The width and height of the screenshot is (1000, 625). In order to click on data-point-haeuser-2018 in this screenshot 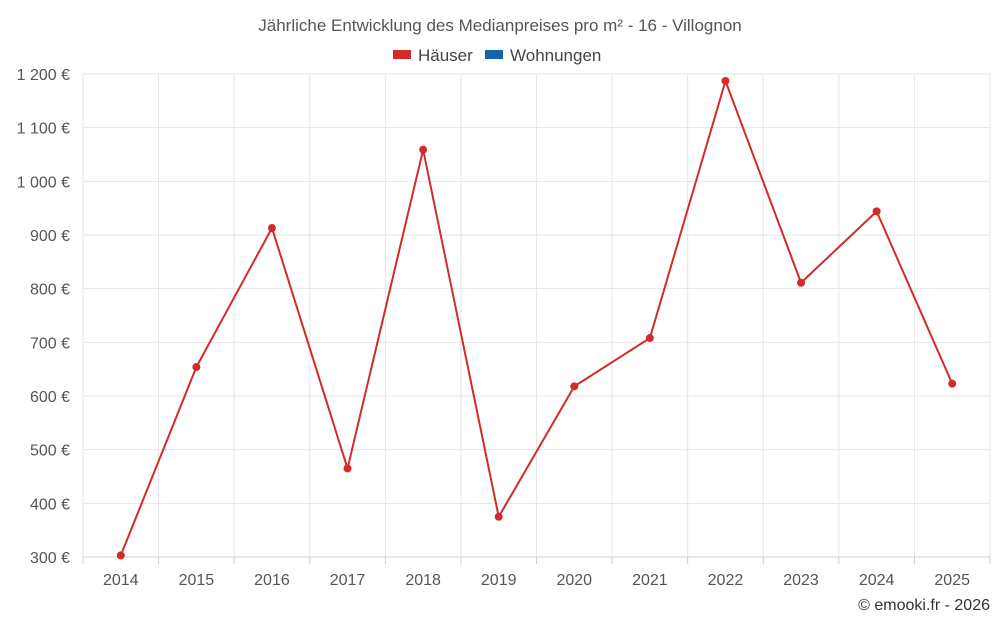, I will do `click(423, 149)`.